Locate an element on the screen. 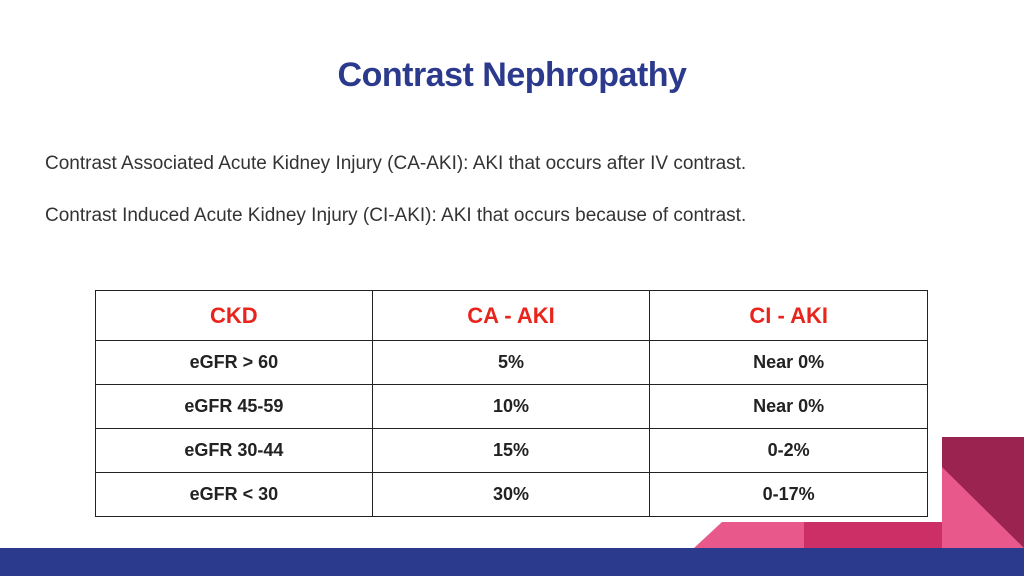 This screenshot has height=576, width=1024. magenta-block is located at coordinates (873, 535).